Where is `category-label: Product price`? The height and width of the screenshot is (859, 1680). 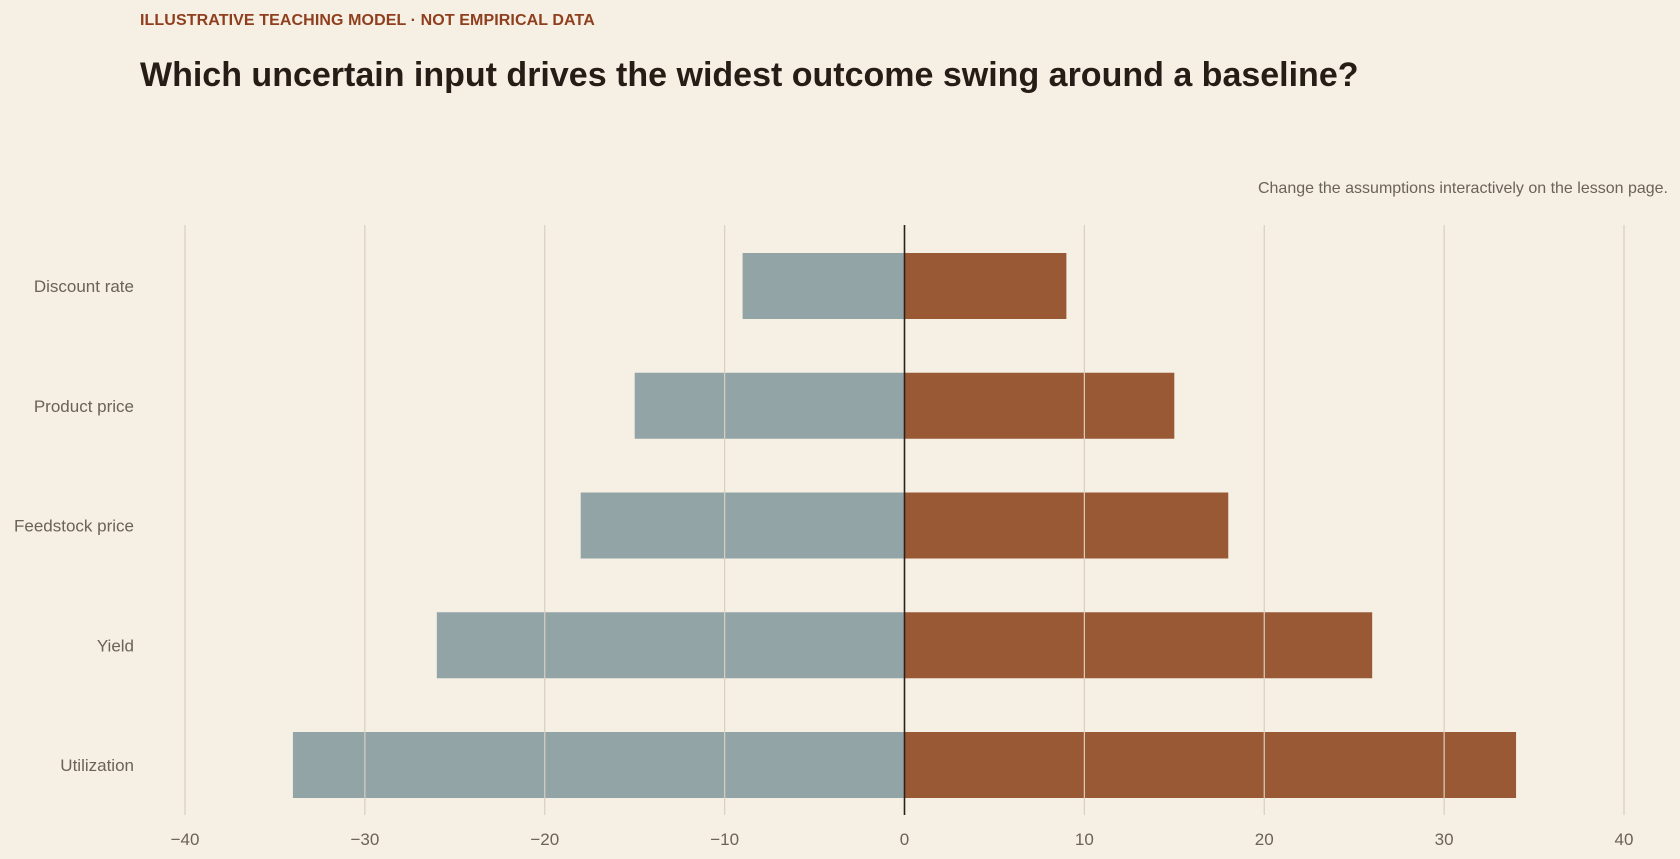 category-label: Product price is located at coordinates (84, 406).